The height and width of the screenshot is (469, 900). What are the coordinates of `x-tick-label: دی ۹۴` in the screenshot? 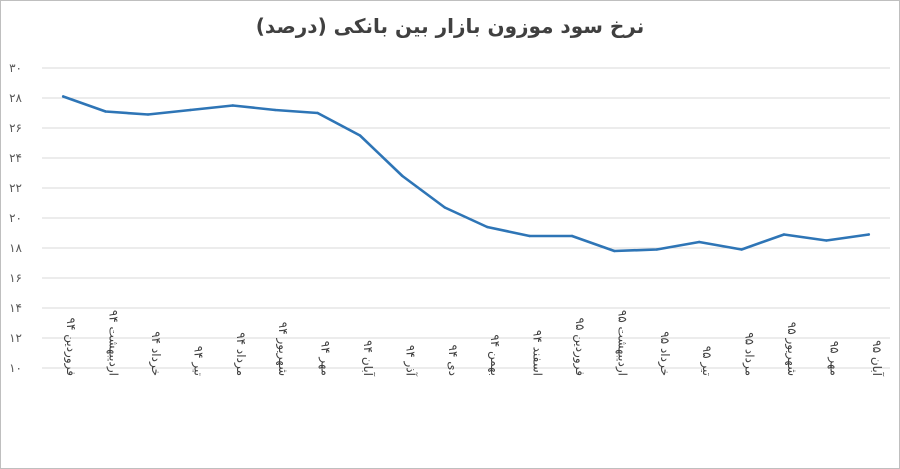 It's located at (453, 360).